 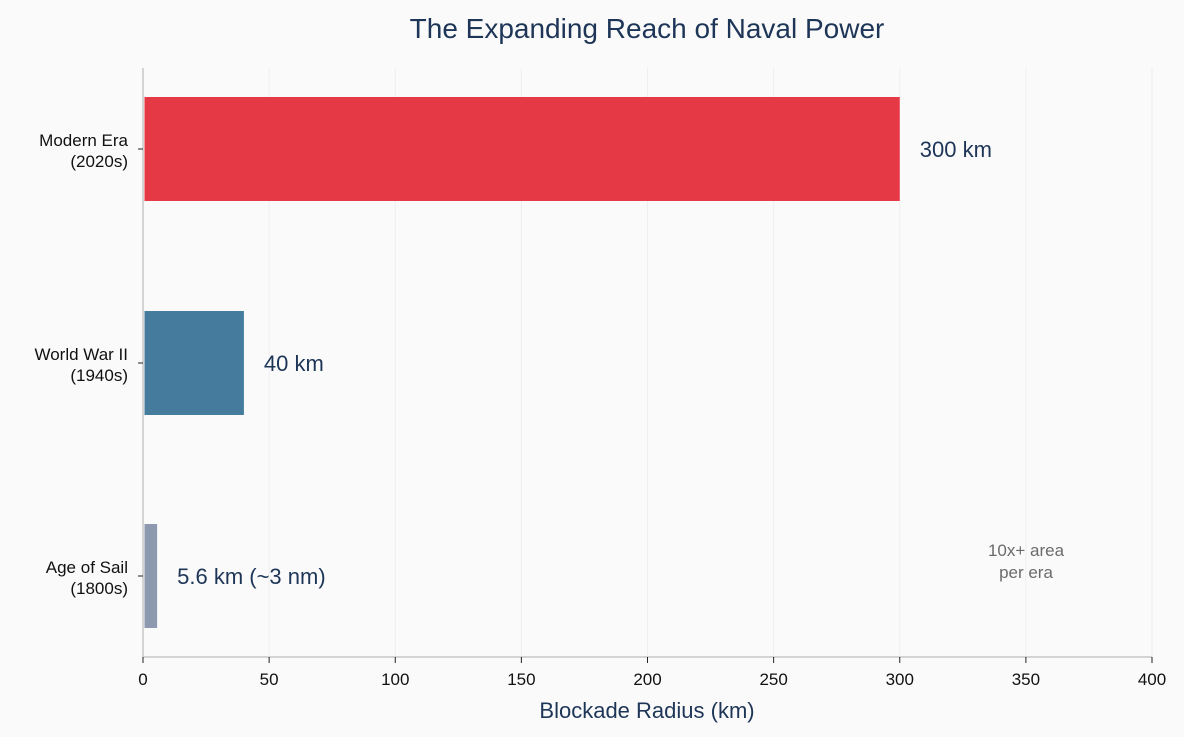 What do you see at coordinates (83, 140) in the screenshot?
I see `category-label-0-line1: Modern Era` at bounding box center [83, 140].